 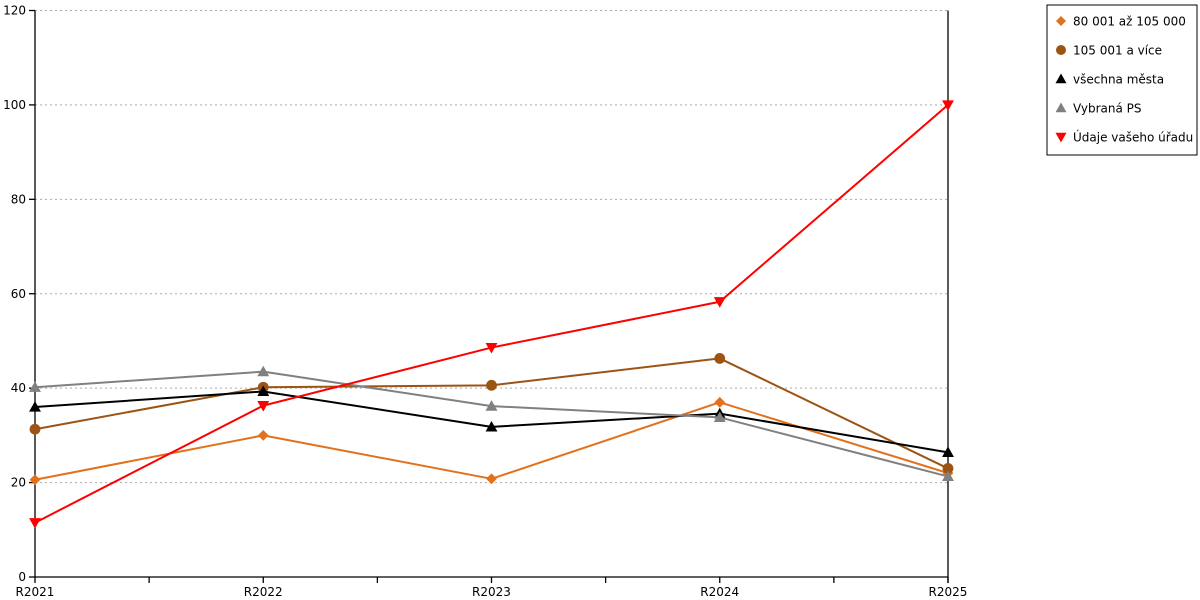 I want to click on y-tick-label: 80, so click(x=18, y=199).